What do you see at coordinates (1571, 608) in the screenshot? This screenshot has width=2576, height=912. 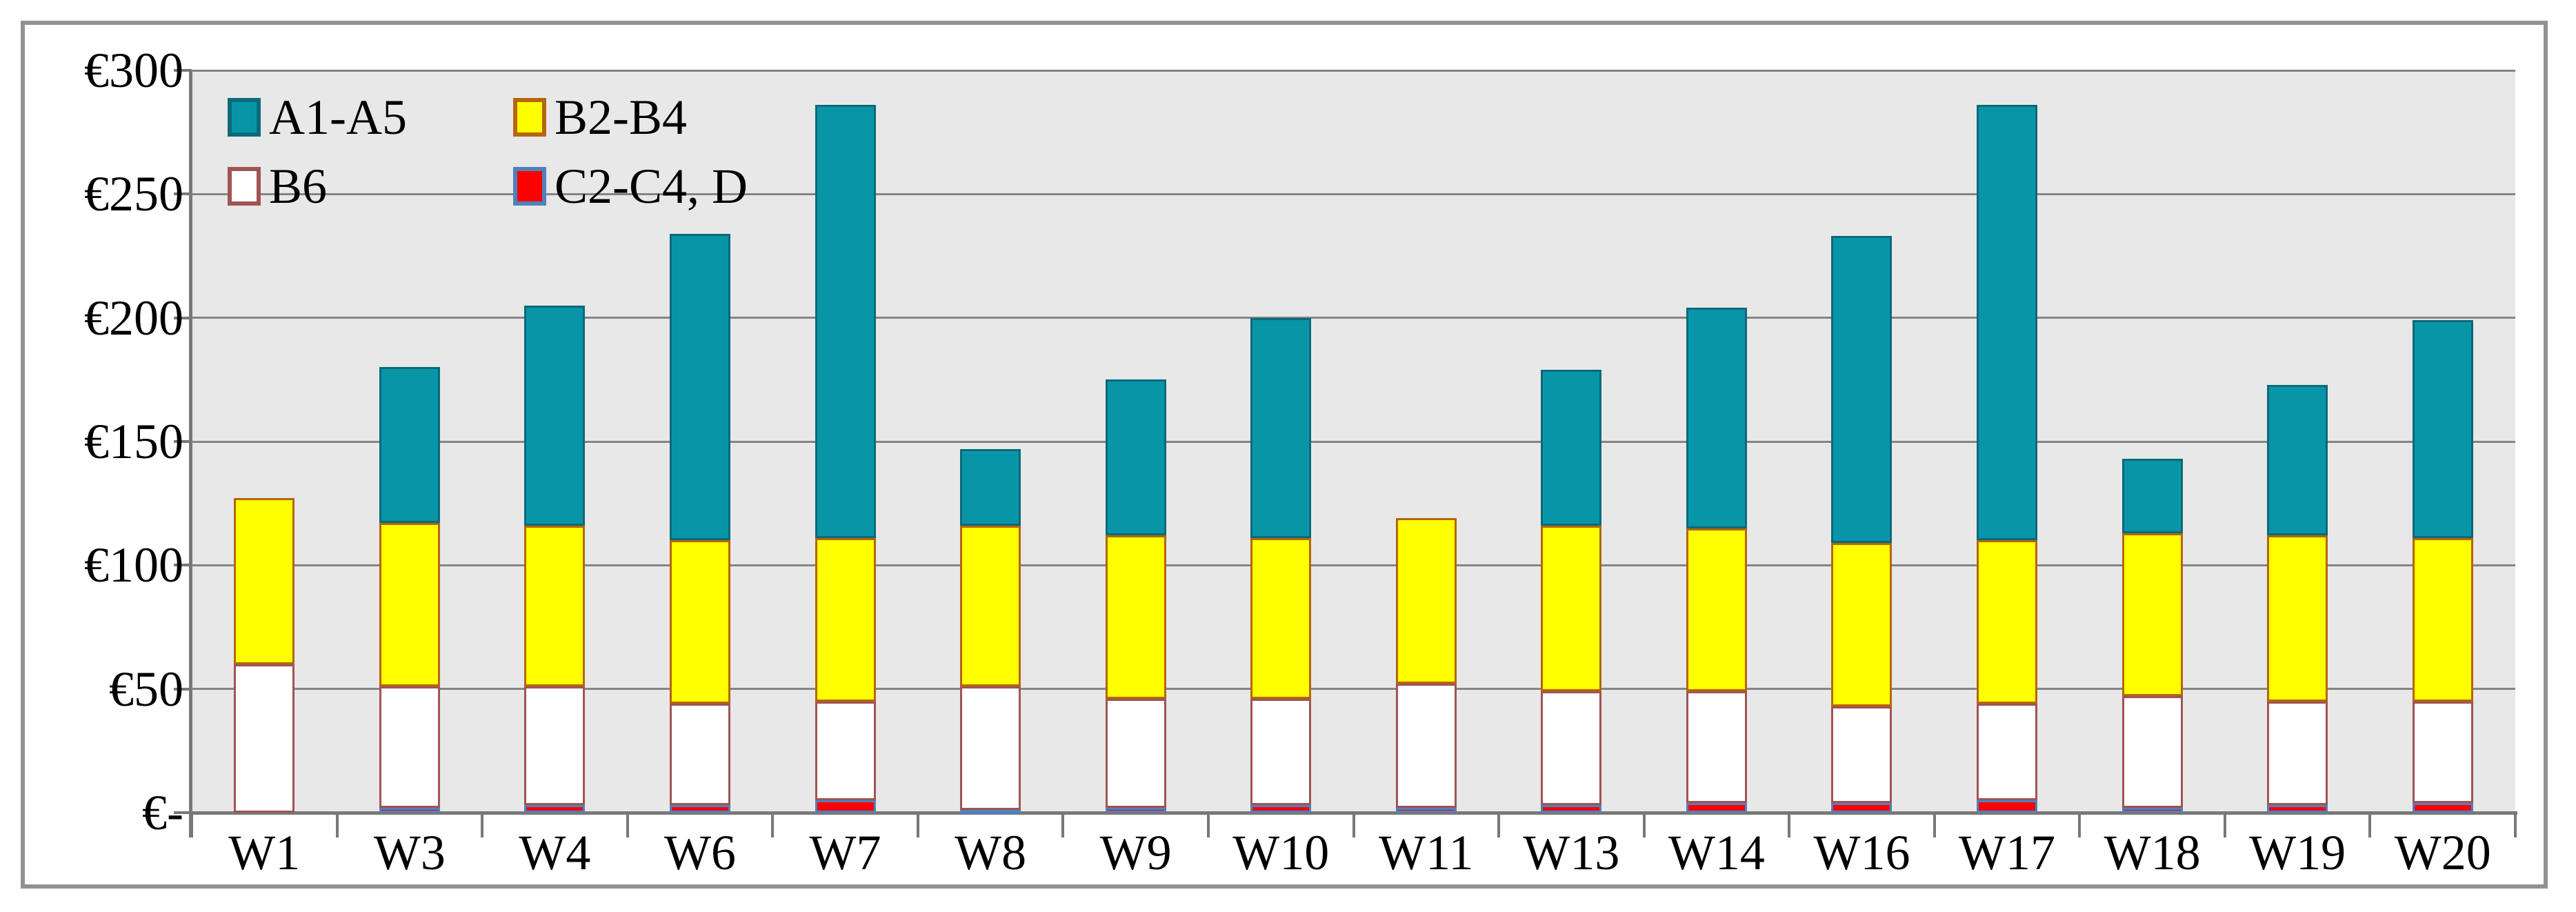 I see `bar-w13-segment-b2-b4` at bounding box center [1571, 608].